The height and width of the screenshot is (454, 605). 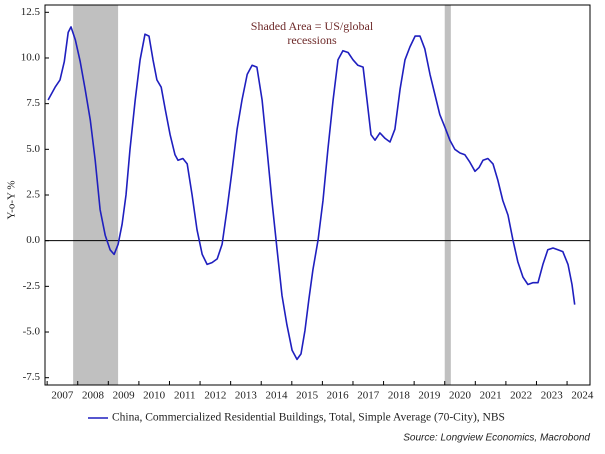 I want to click on source: Source: Longview Economics, Macrobond, so click(x=496, y=438).